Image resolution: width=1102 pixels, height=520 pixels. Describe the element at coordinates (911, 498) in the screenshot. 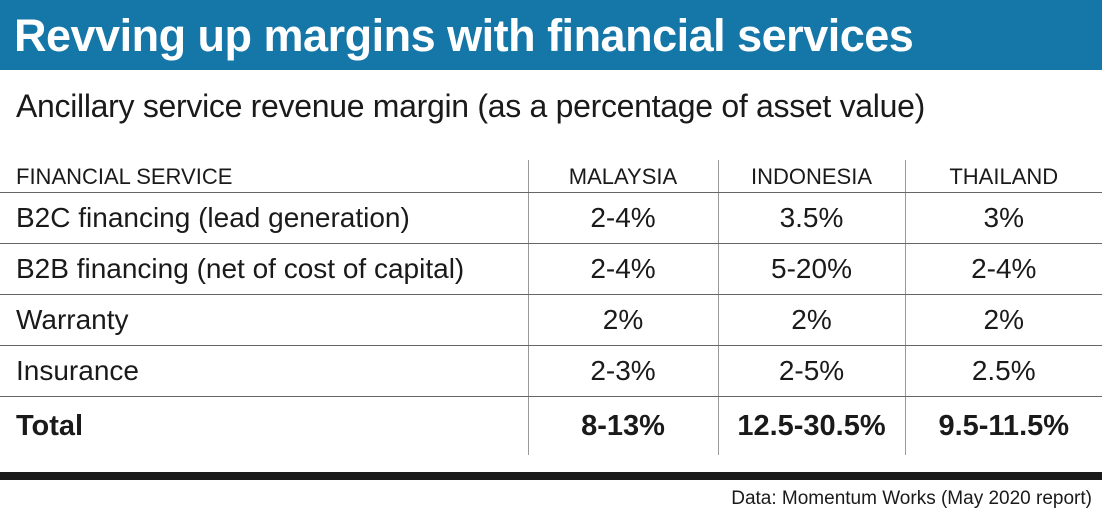

I see `source-note: Data: Momentum Works (May 2020 report)` at that location.